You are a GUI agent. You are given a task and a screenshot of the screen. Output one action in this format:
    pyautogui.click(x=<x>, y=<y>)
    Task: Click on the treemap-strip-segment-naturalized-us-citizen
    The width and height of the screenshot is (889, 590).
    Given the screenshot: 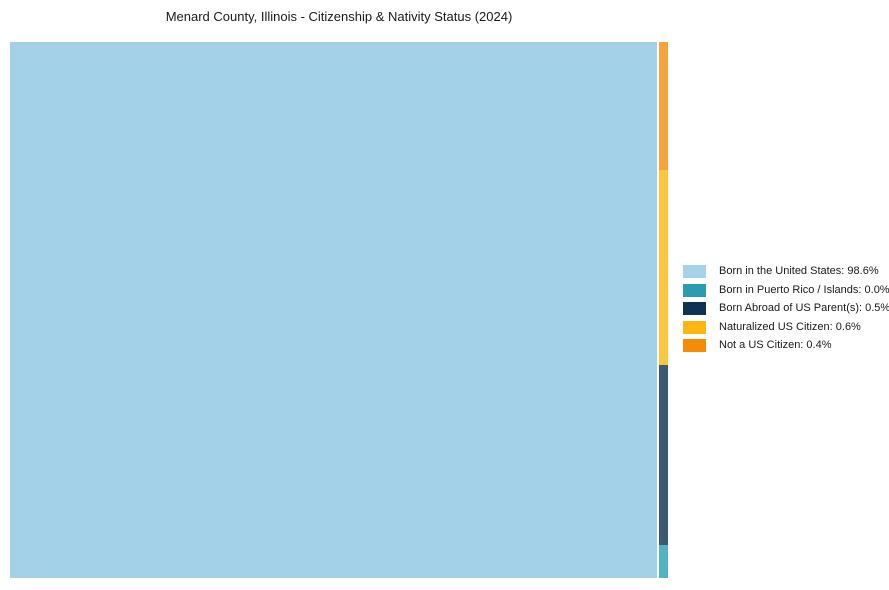 What is the action you would take?
    pyautogui.click(x=663, y=267)
    